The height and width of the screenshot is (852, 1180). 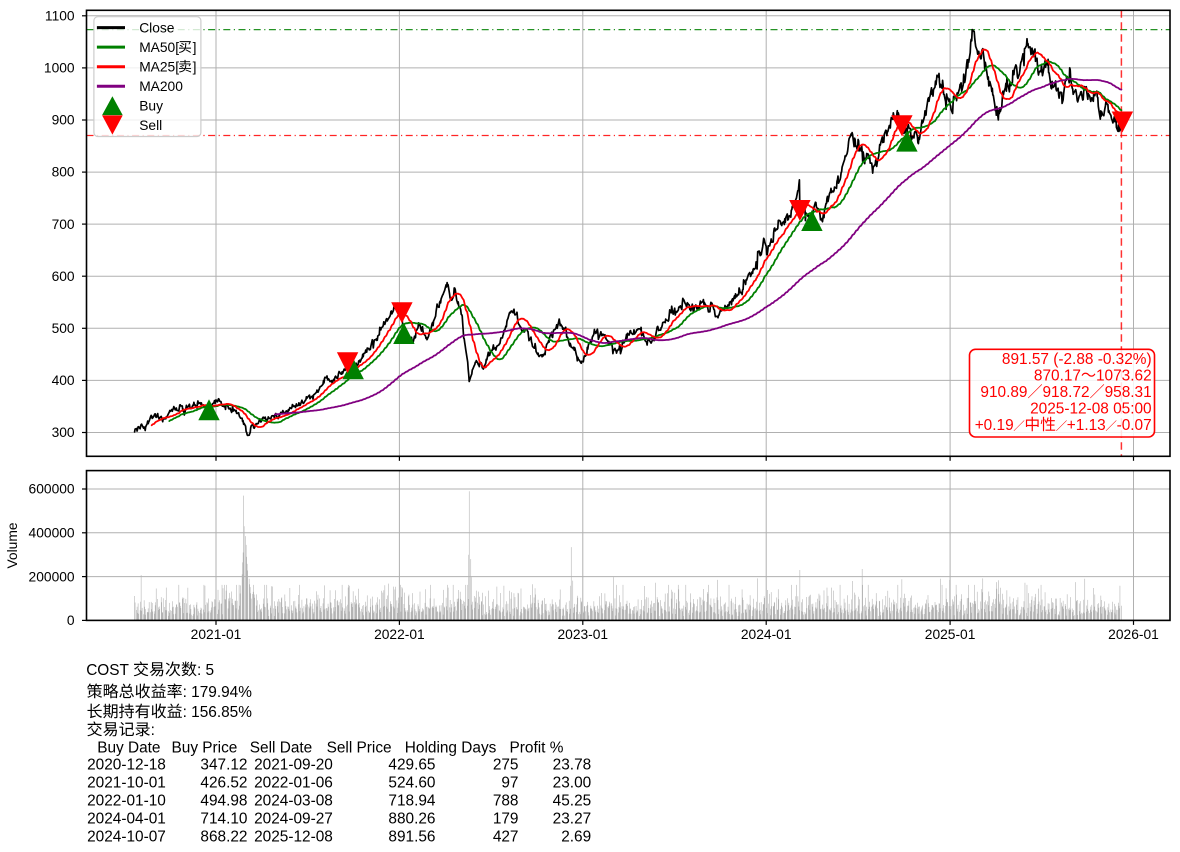 What do you see at coordinates (216, 634) in the screenshot?
I see `svg-text: 2021-01` at bounding box center [216, 634].